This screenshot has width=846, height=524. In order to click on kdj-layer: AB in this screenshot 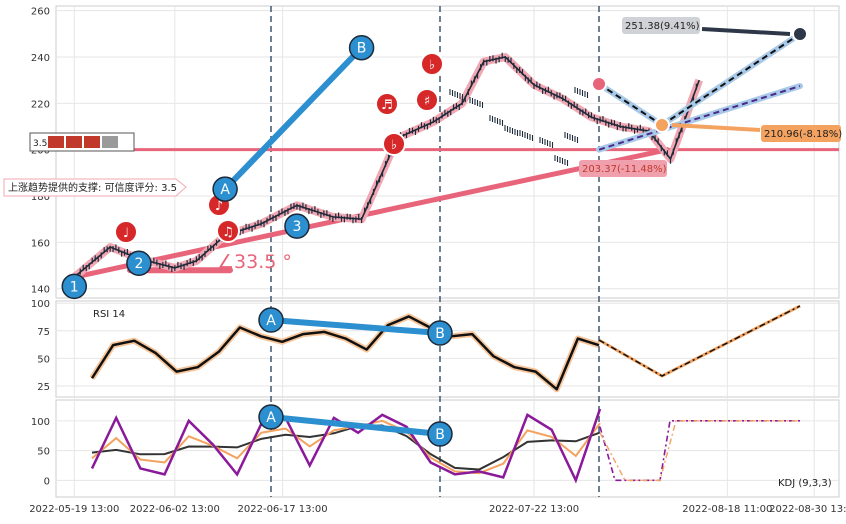, I will do `click(445, 444)`.